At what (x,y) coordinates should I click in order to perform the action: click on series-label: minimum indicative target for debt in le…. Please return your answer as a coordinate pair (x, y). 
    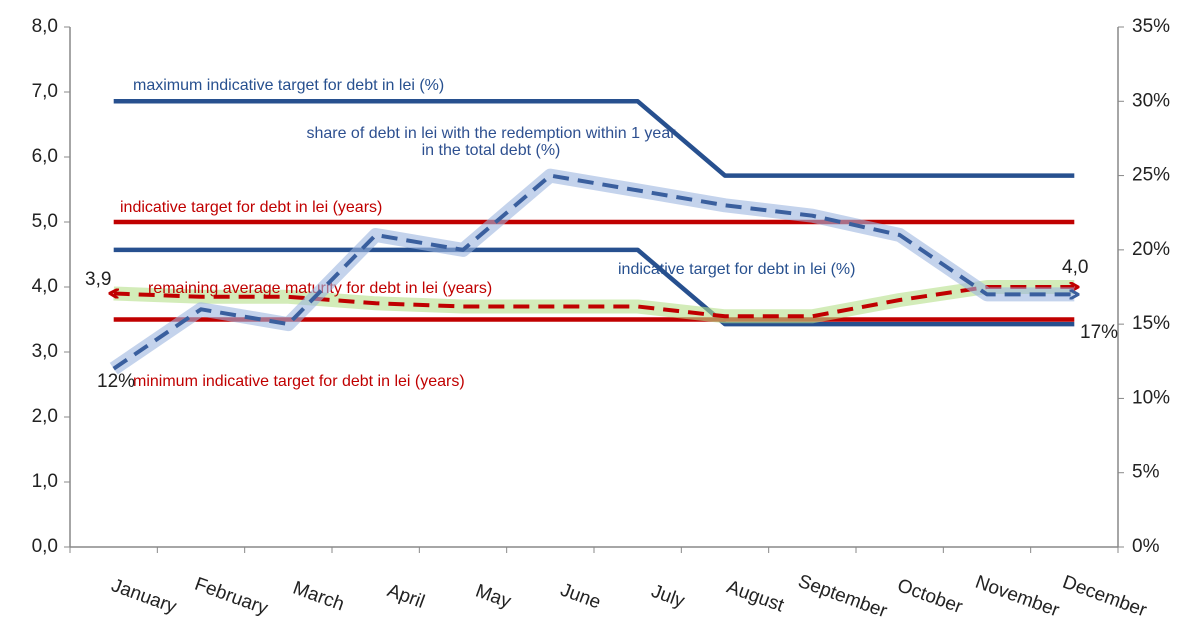
    Looking at the image, I should click on (299, 381).